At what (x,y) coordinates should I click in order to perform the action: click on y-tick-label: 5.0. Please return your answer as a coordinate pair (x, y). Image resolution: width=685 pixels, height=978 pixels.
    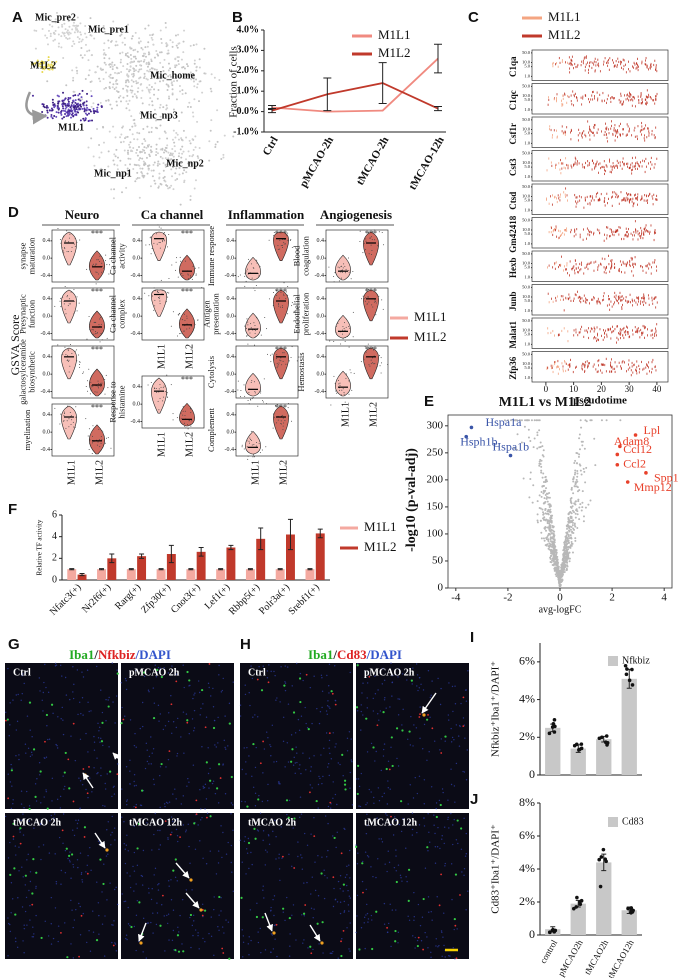
    Looking at the image, I should click on (527, 300).